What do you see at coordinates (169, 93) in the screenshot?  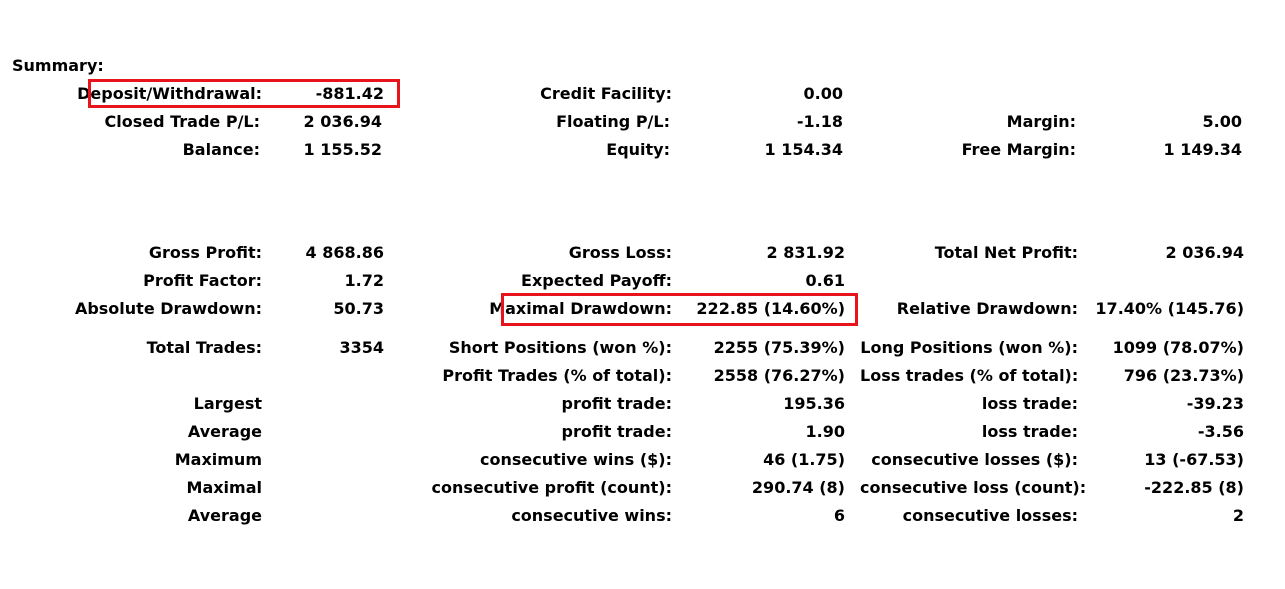 I see `deposit-withdrawal-label: Deposit/Withdrawal:` at bounding box center [169, 93].